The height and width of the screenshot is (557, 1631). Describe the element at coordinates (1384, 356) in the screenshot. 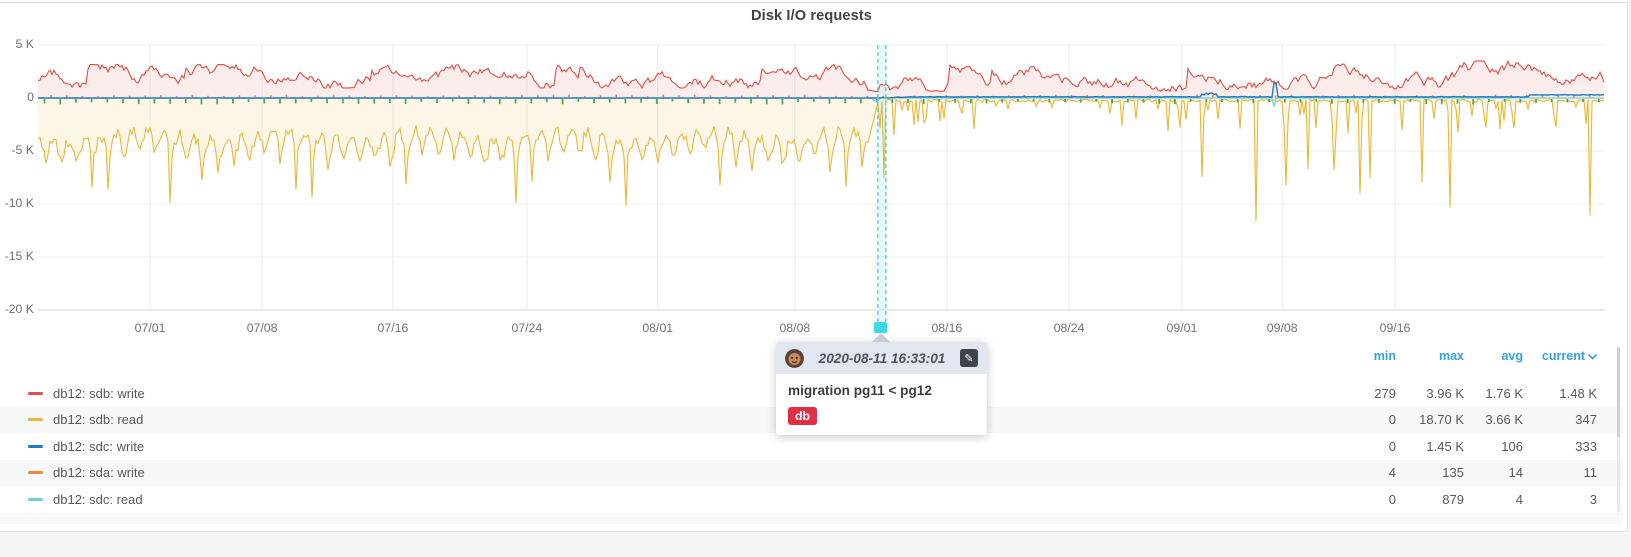

I see `legend-sort-min: min` at that location.